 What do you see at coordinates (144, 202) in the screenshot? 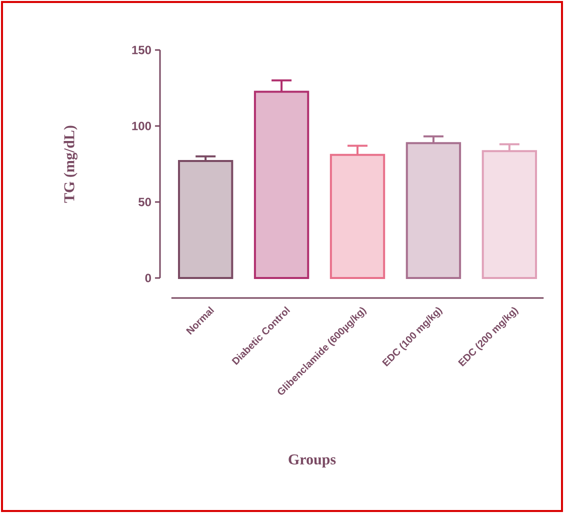
I see `y-tick-label: 50` at bounding box center [144, 202].